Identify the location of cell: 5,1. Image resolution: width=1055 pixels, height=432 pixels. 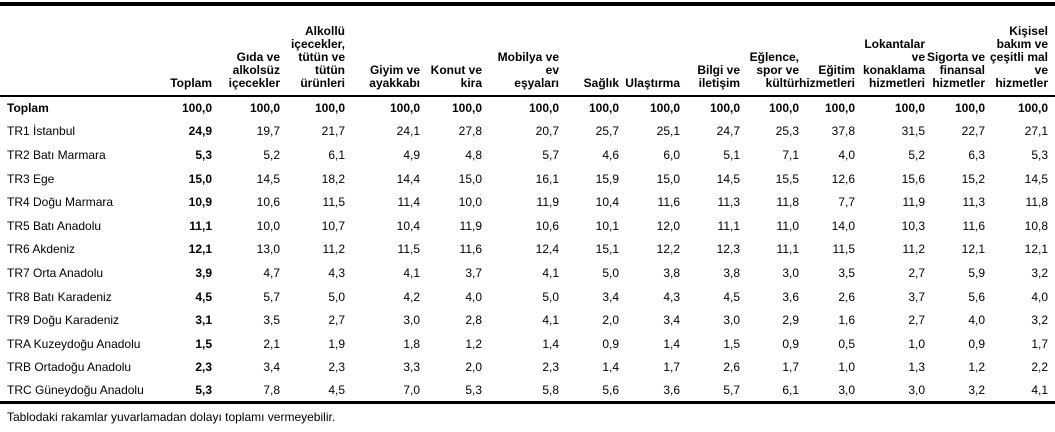
(731, 154).